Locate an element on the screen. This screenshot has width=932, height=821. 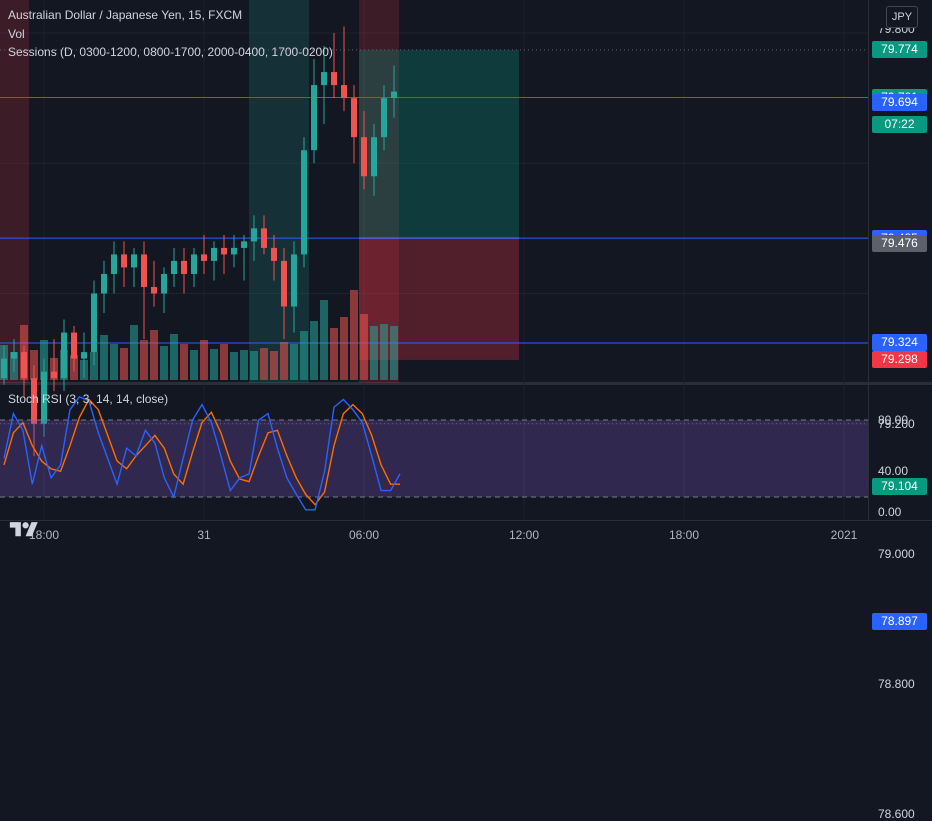
time-axis-label: 12:00 is located at coordinates (524, 535).